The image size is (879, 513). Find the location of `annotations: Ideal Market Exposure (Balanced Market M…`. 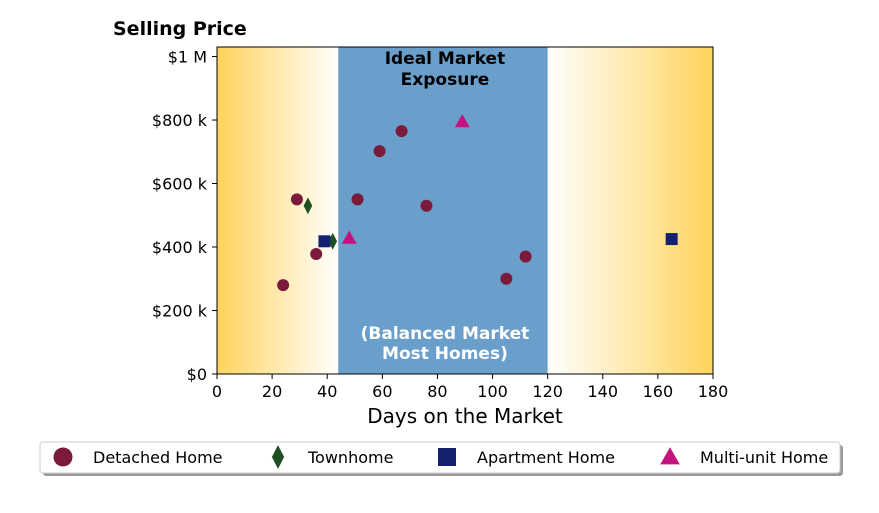

annotations: Ideal Market Exposure (Balanced Market M… is located at coordinates (445, 206).